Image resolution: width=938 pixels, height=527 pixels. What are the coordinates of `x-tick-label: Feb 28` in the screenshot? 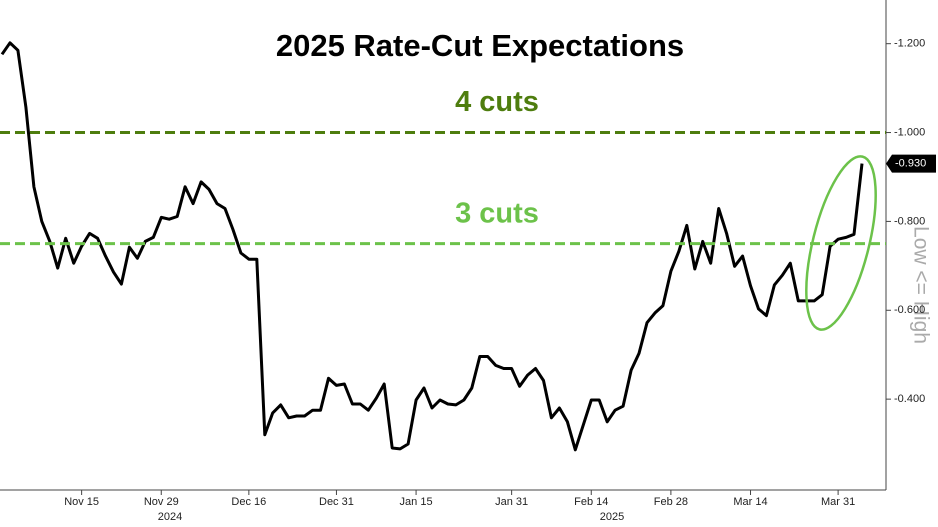 It's located at (671, 502).